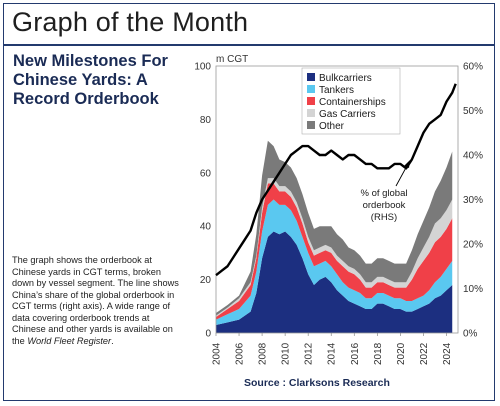  I want to click on left-axis-ticks: 0 20 40 60 80 100, so click(202, 201).